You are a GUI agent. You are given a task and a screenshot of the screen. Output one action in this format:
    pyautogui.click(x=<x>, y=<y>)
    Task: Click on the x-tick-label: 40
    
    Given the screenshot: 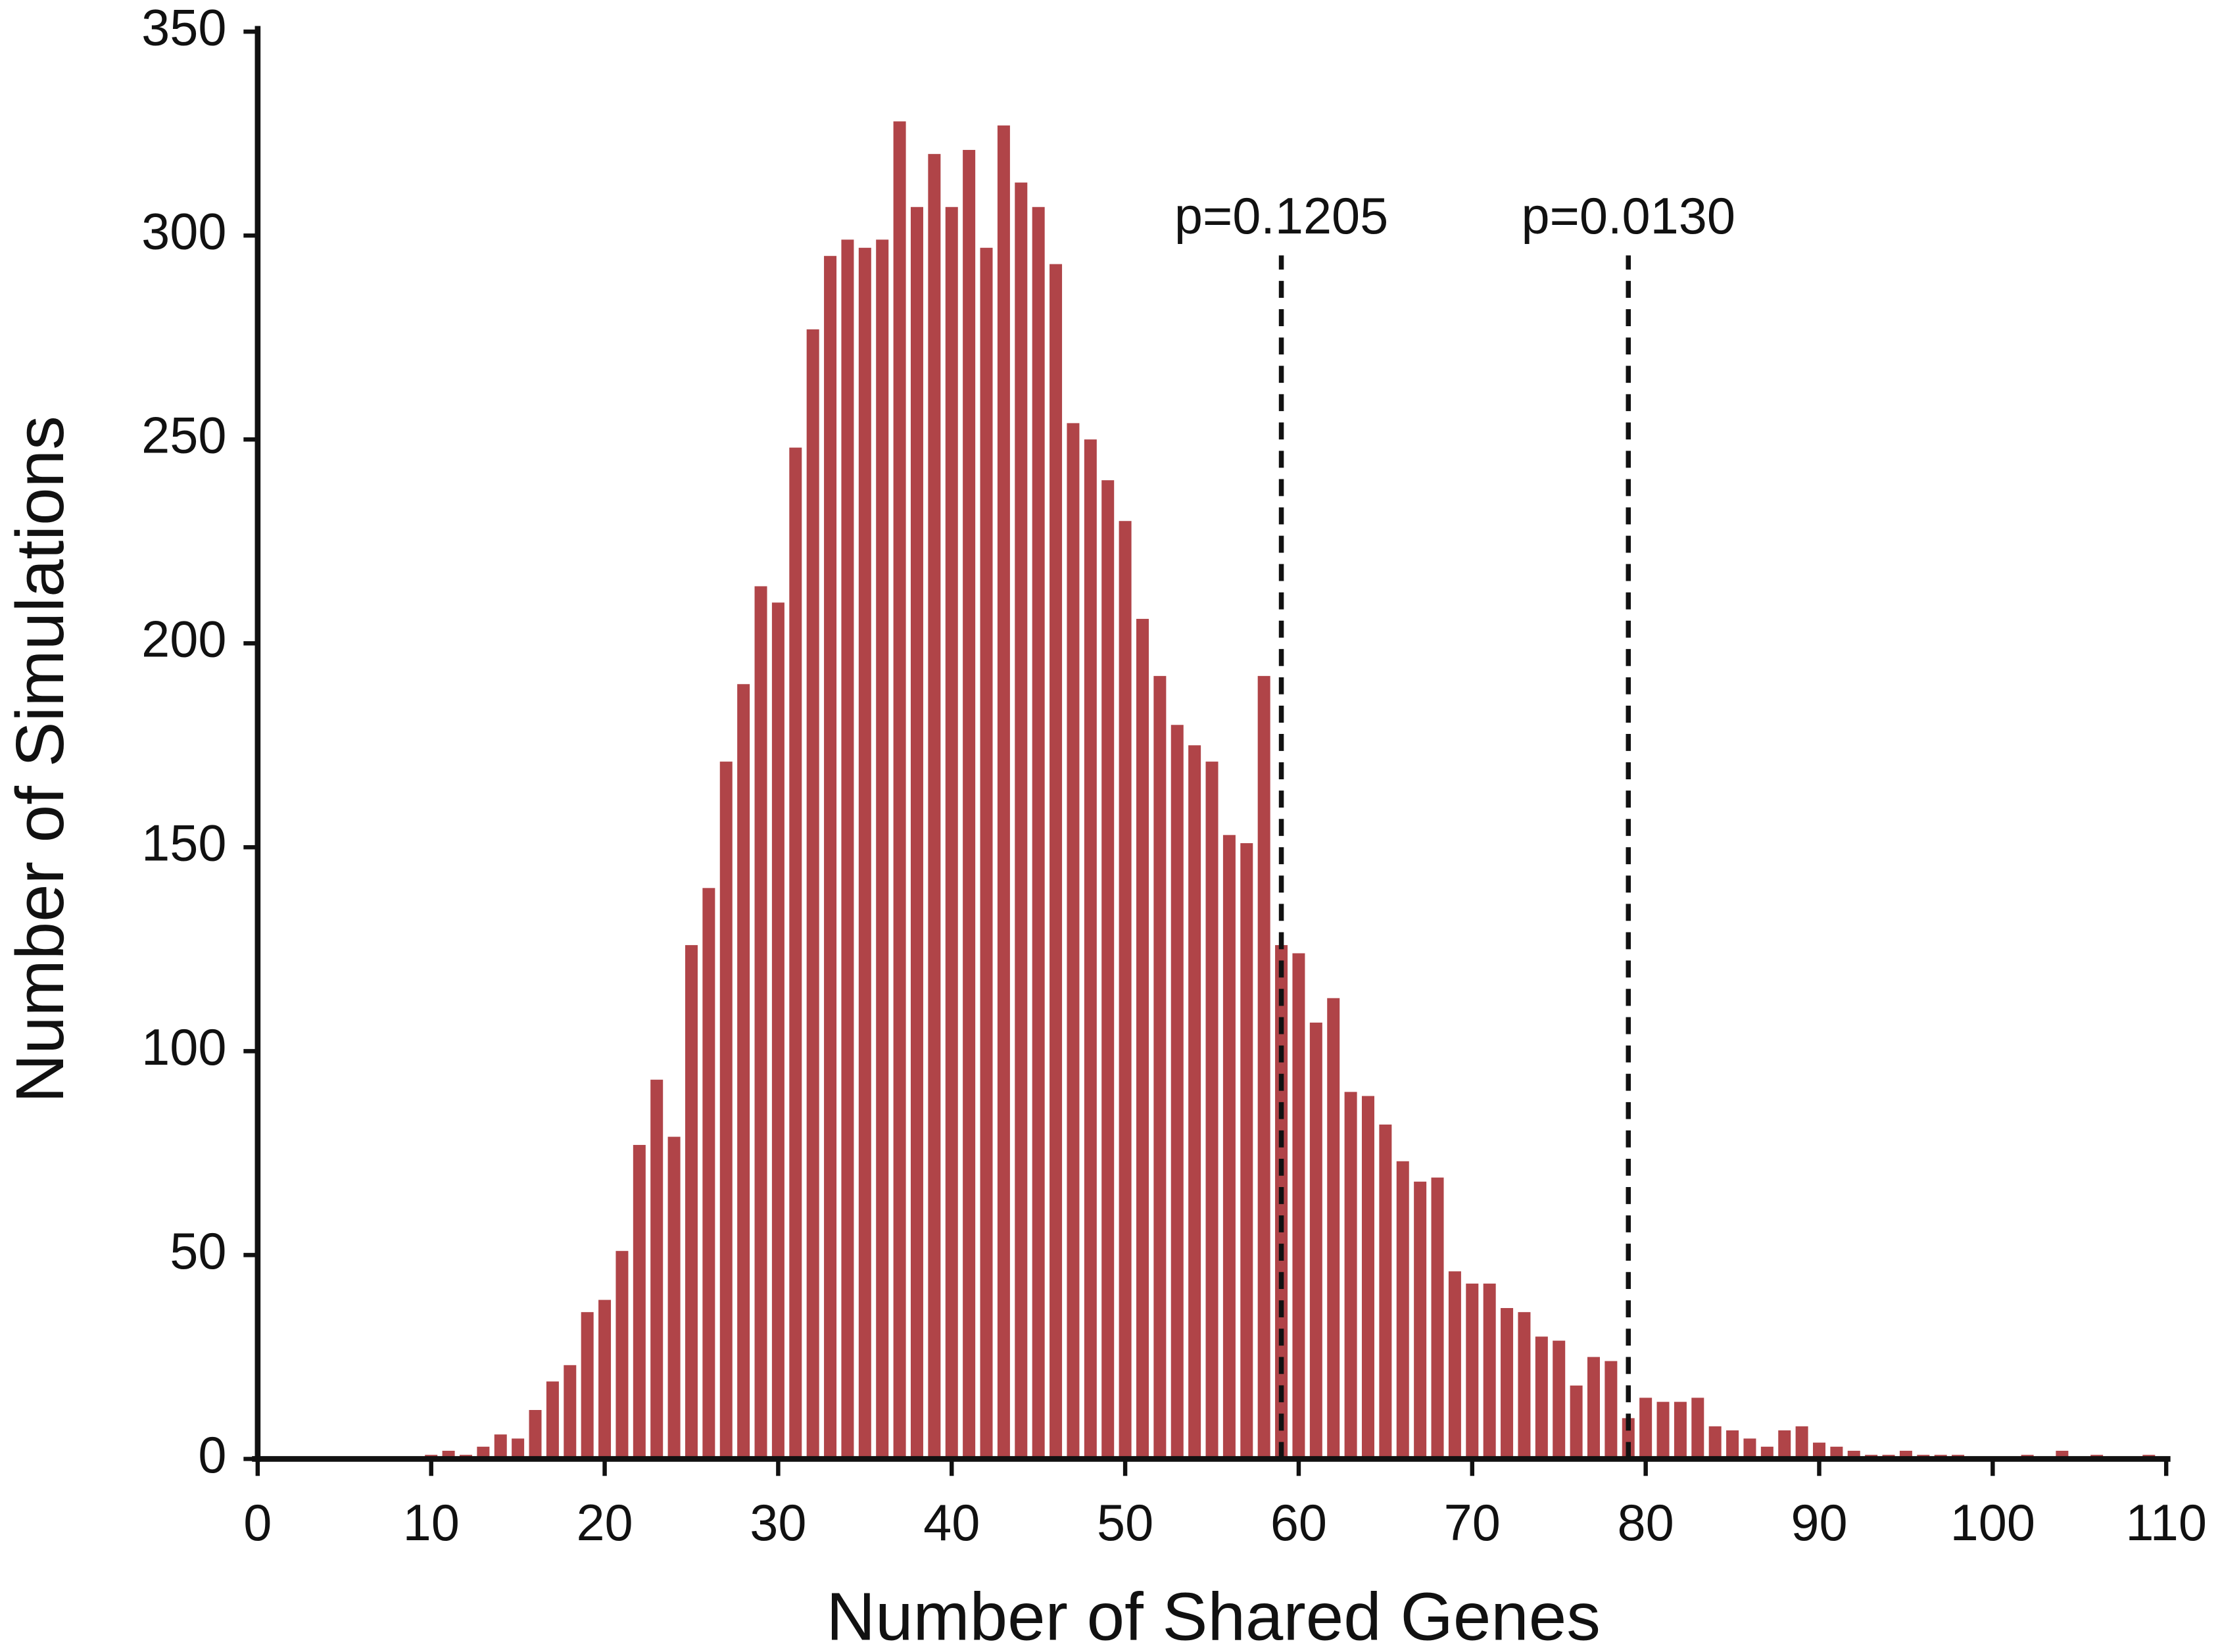 What is the action you would take?
    pyautogui.click(x=951, y=1523)
    